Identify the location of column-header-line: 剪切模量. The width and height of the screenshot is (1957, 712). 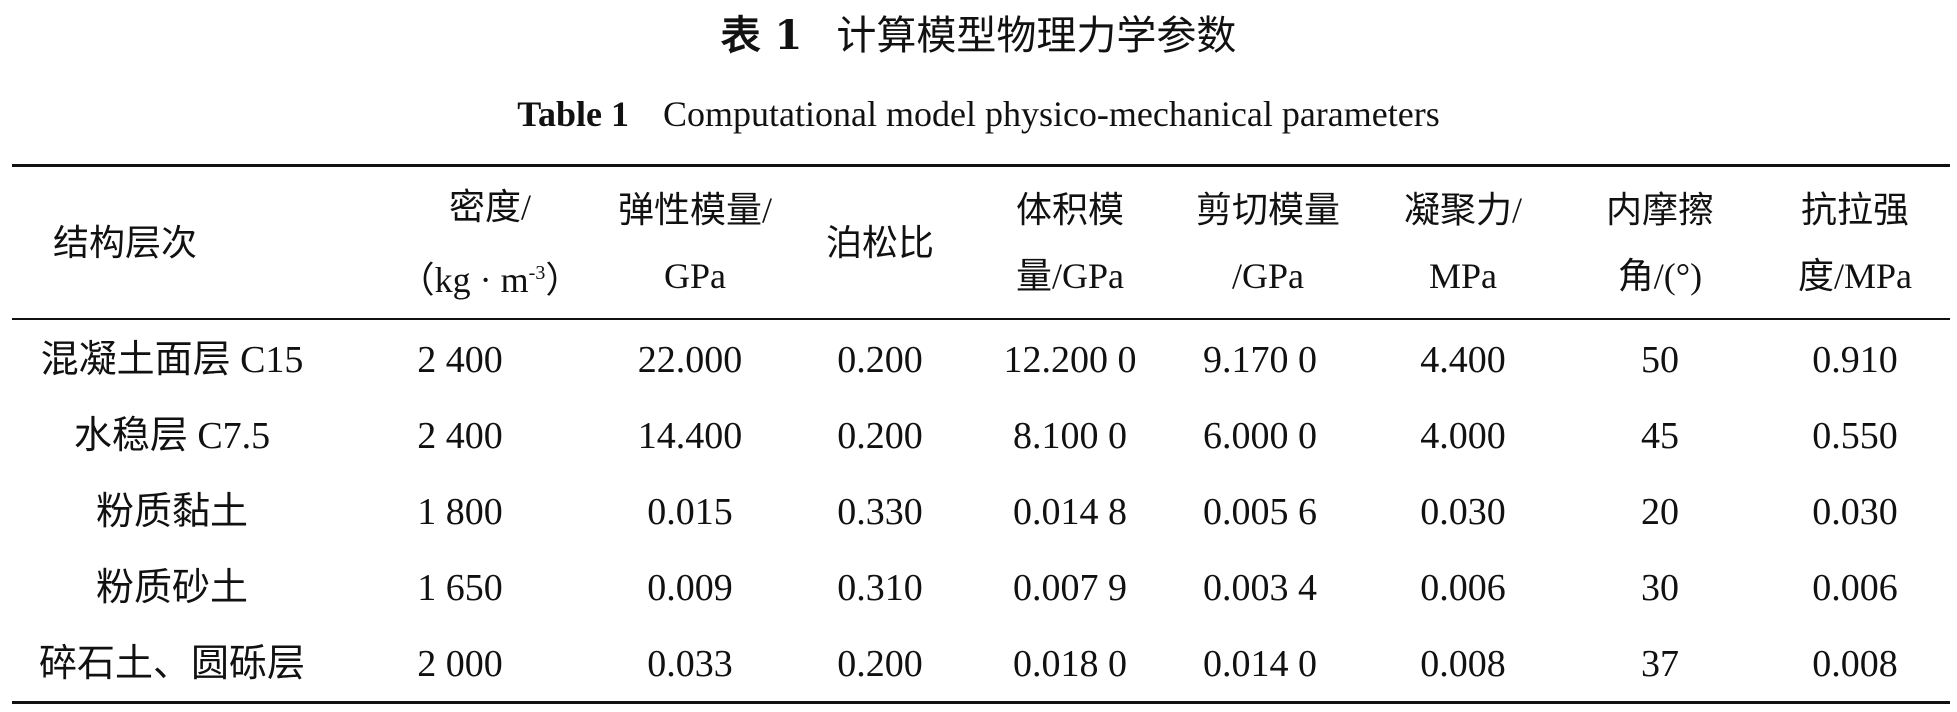
(1267, 210).